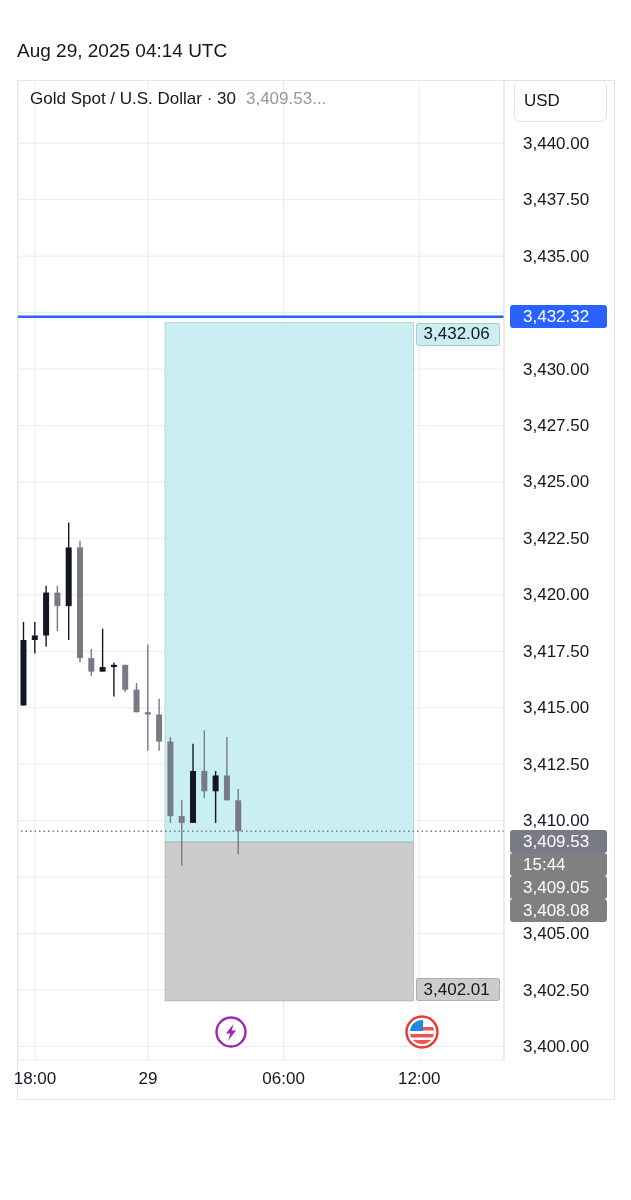 The height and width of the screenshot is (1200, 631). Describe the element at coordinates (133, 98) in the screenshot. I see `text: Gold Spot / U.S. Dollar · 30` at that location.